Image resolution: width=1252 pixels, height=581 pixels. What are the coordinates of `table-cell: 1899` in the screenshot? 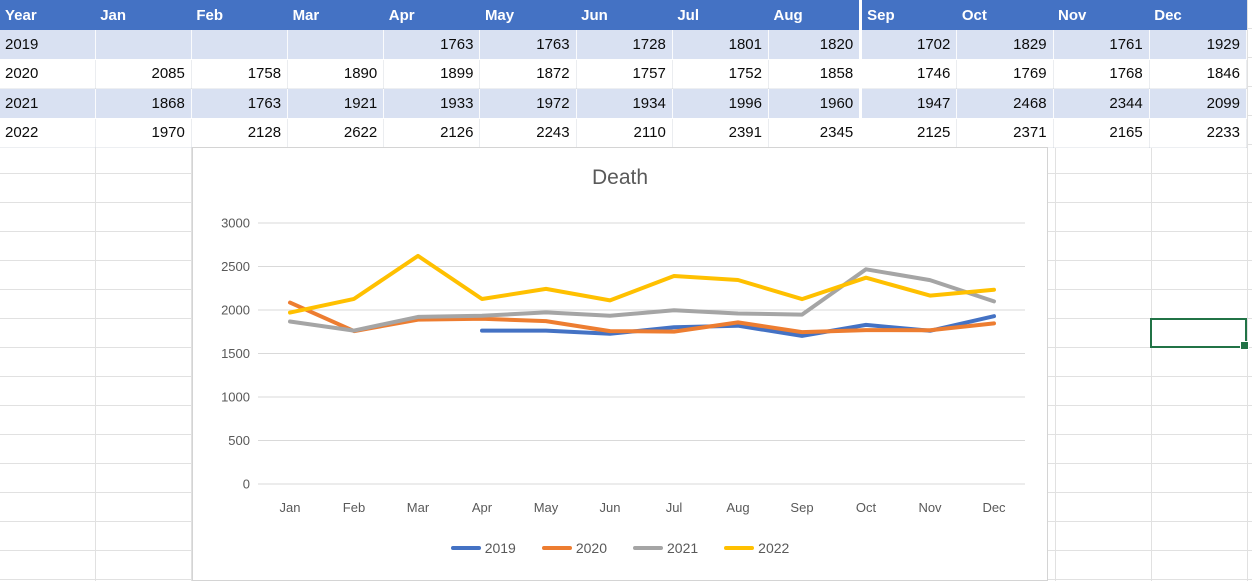 It's located at (432, 74).